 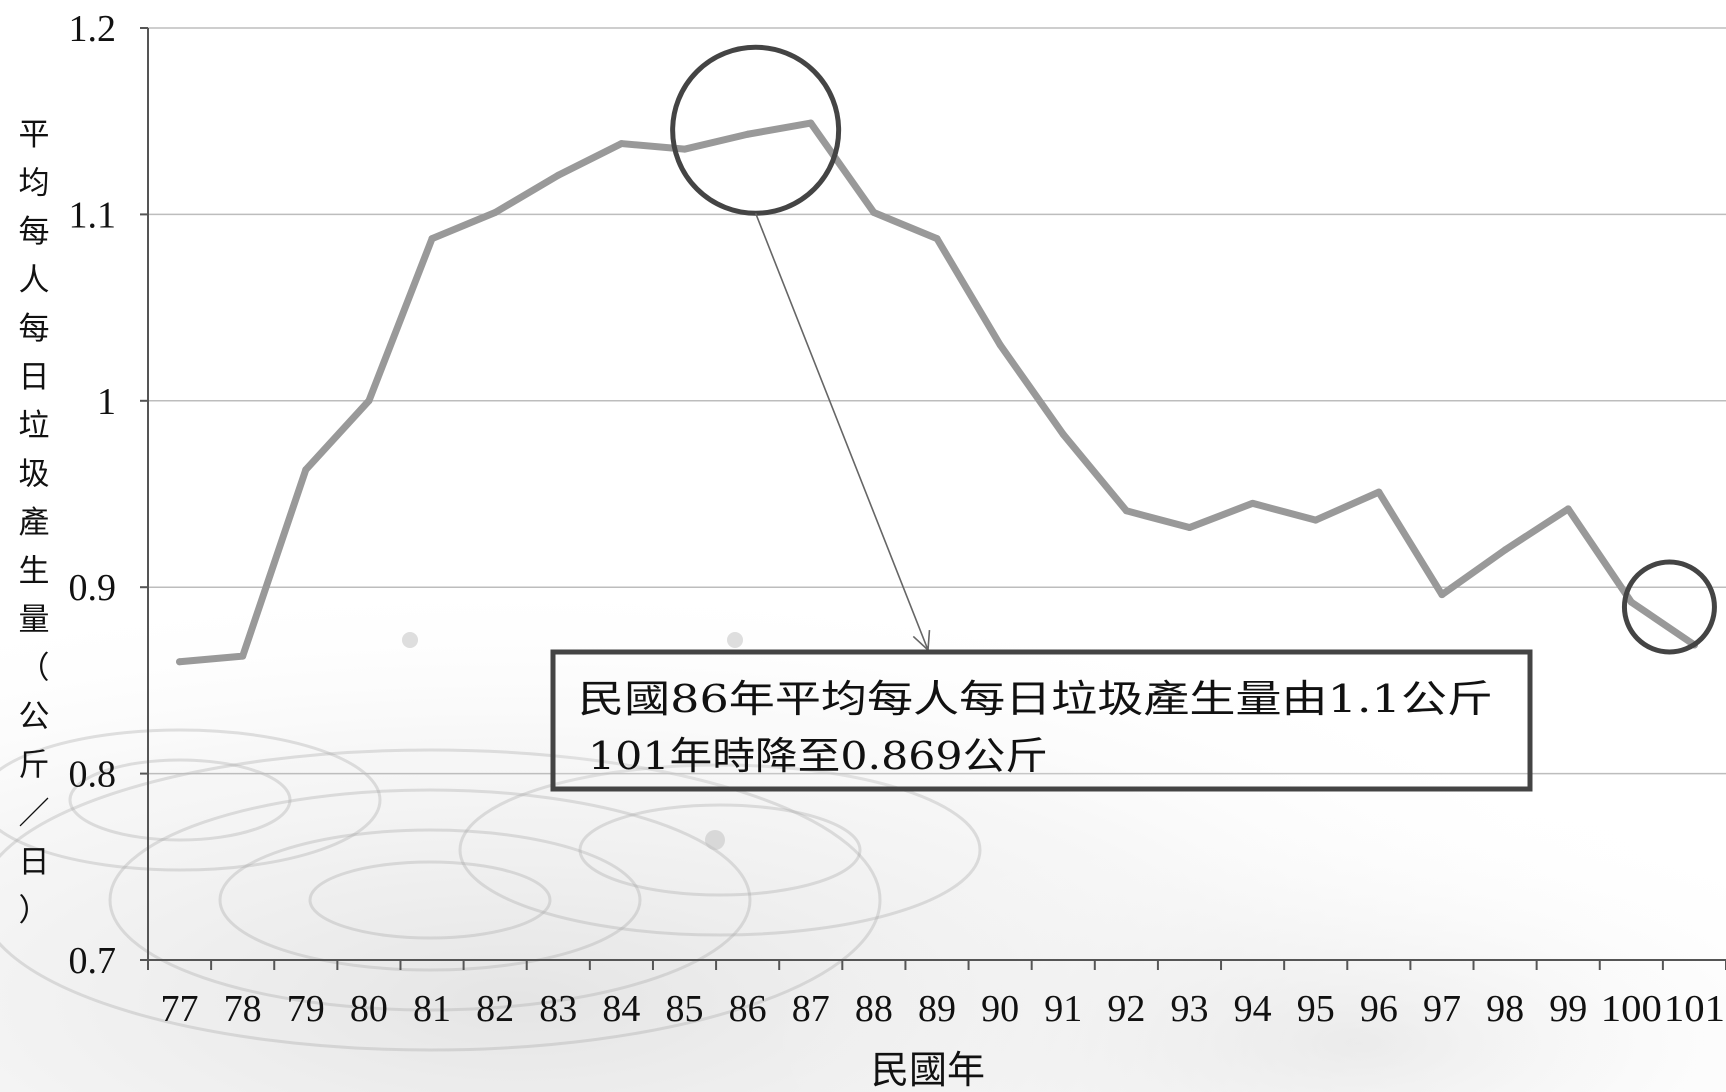 I want to click on annotation-text-line2: 101年時降至0.869公斤, so click(x=818, y=756).